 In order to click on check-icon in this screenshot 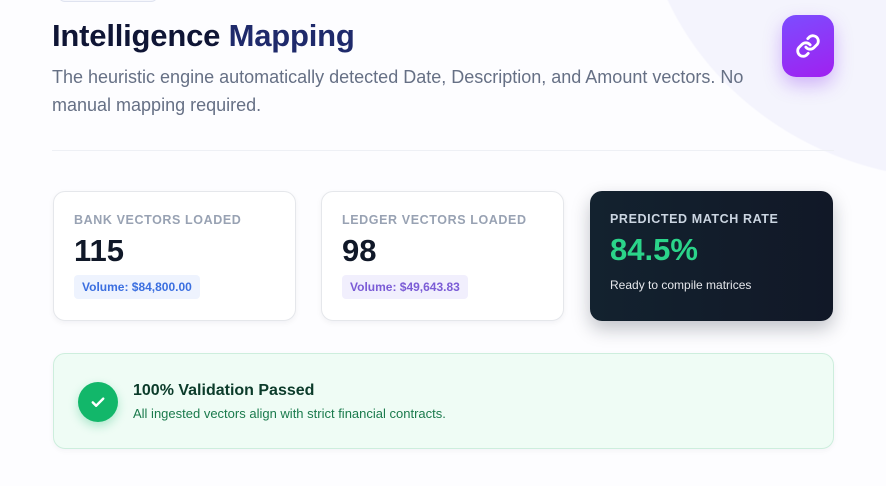, I will do `click(98, 402)`.